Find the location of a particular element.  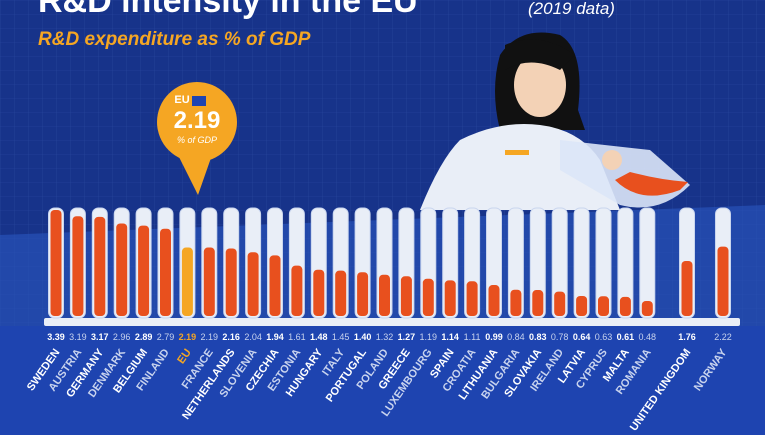

callout-value: 2.19 is located at coordinates (197, 120).